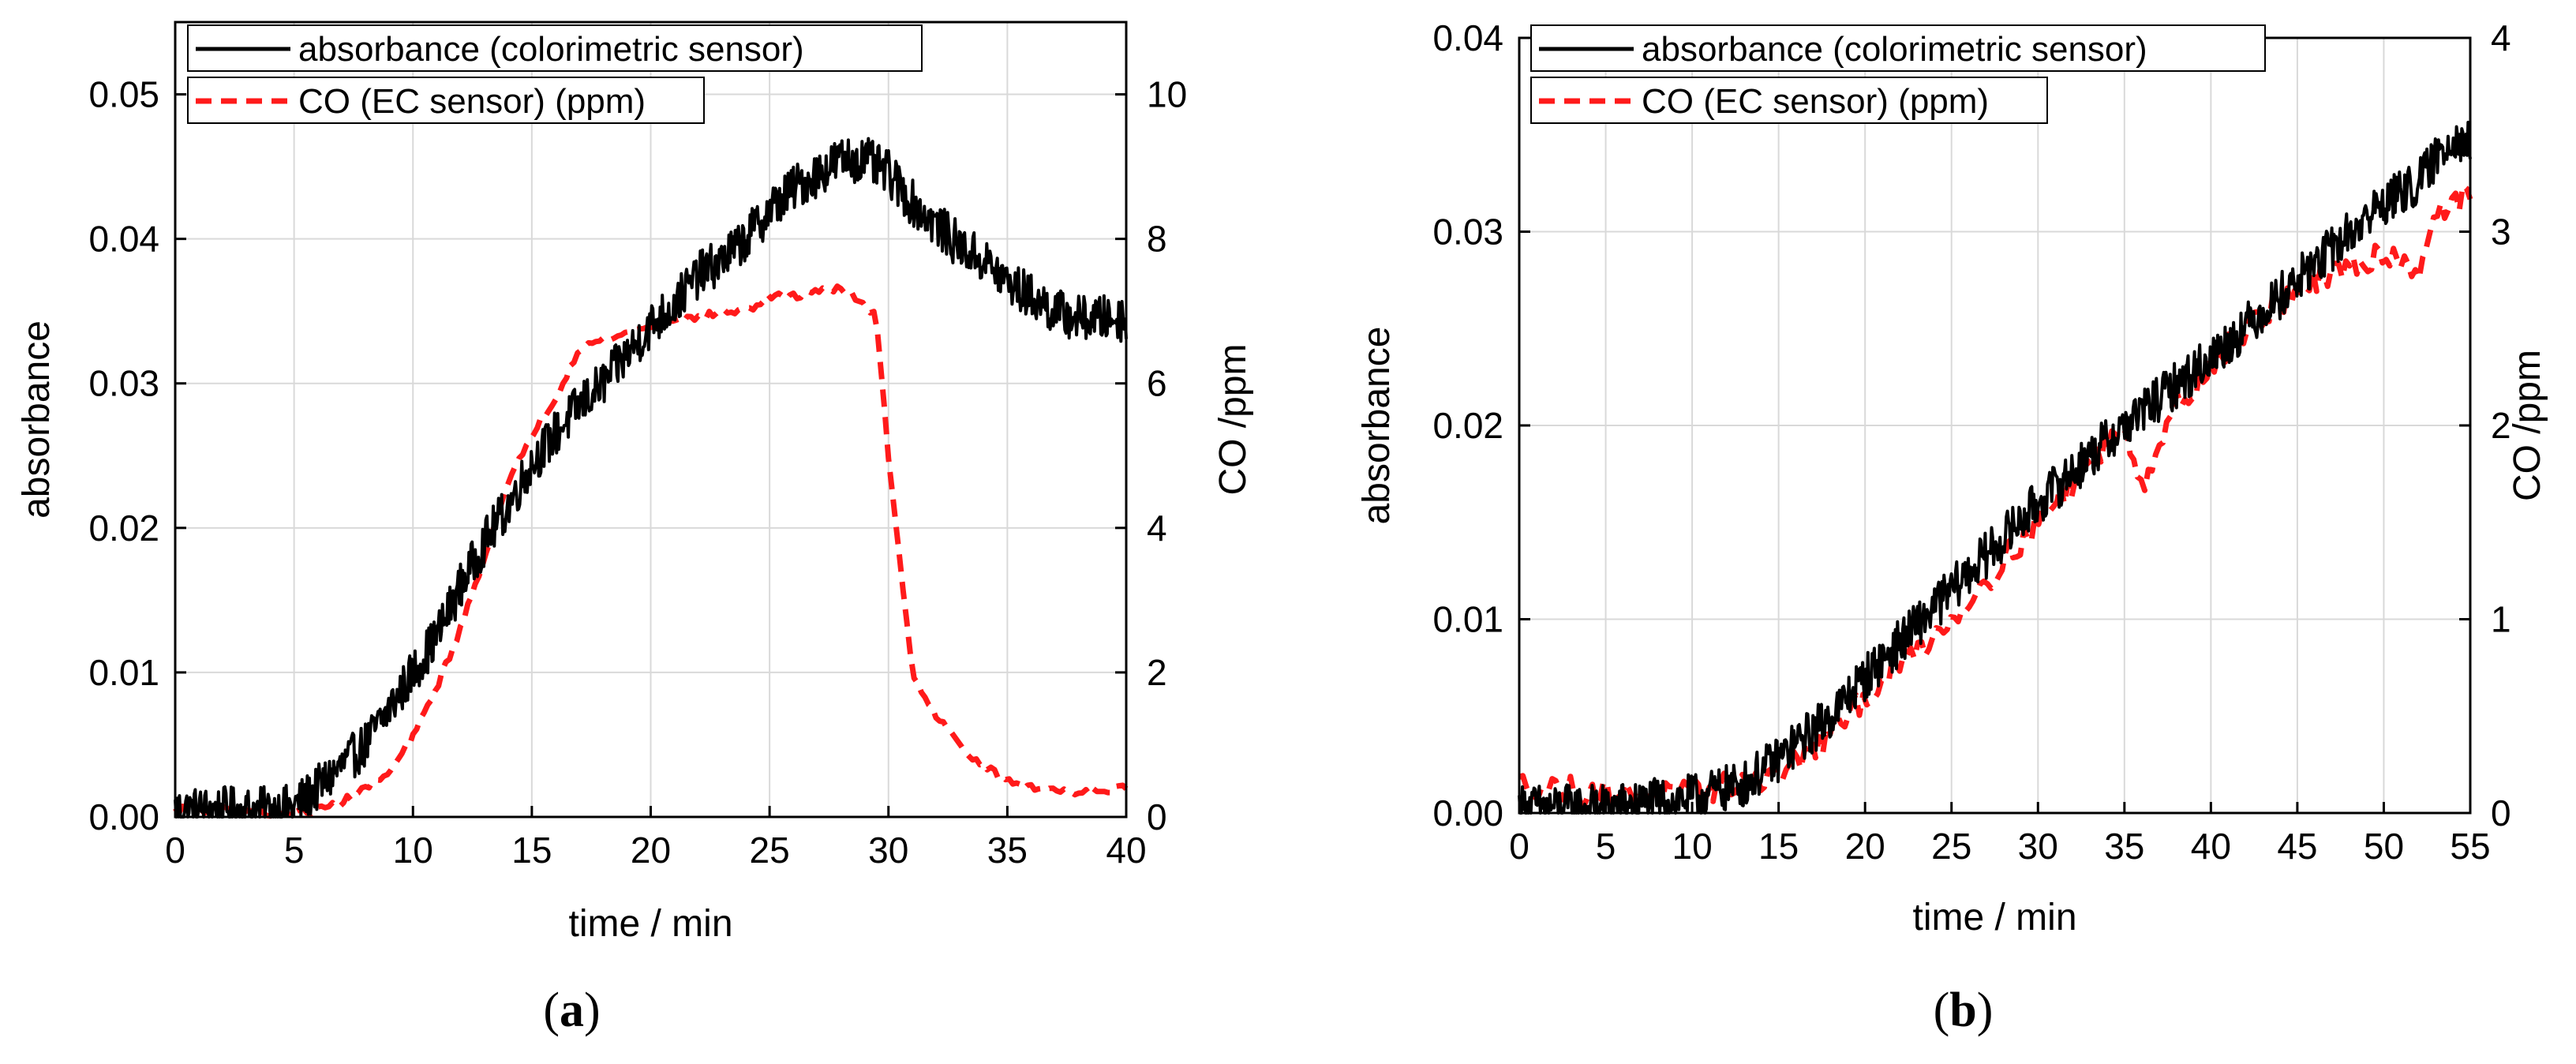 The width and height of the screenshot is (2576, 1064). Describe the element at coordinates (2470, 847) in the screenshot. I see `x-tick-label: 55` at that location.